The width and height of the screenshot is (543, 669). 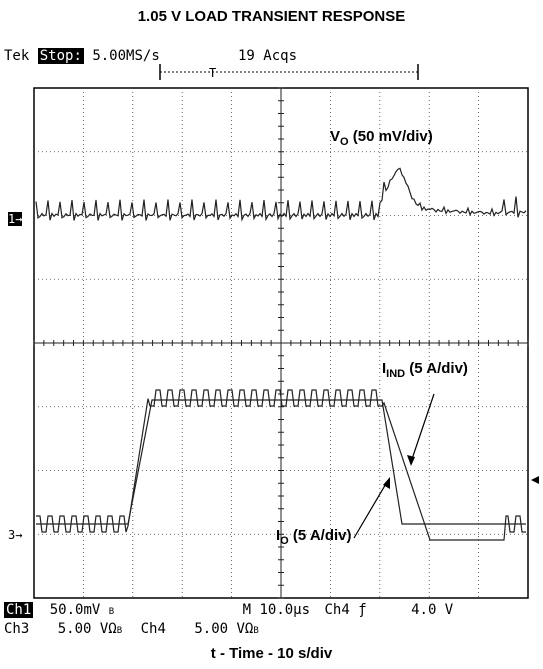 What do you see at coordinates (281, 194) in the screenshot?
I see `trace-vo` at bounding box center [281, 194].